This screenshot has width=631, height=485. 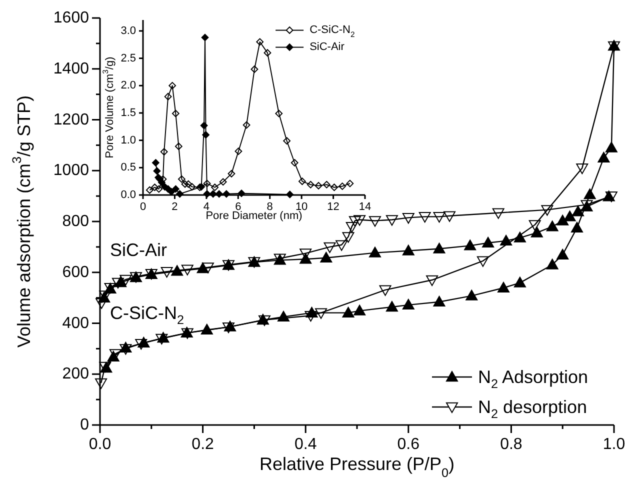 What do you see at coordinates (533, 379) in the screenshot?
I see `legend-label: N$_{2}$ Adsorption` at bounding box center [533, 379].